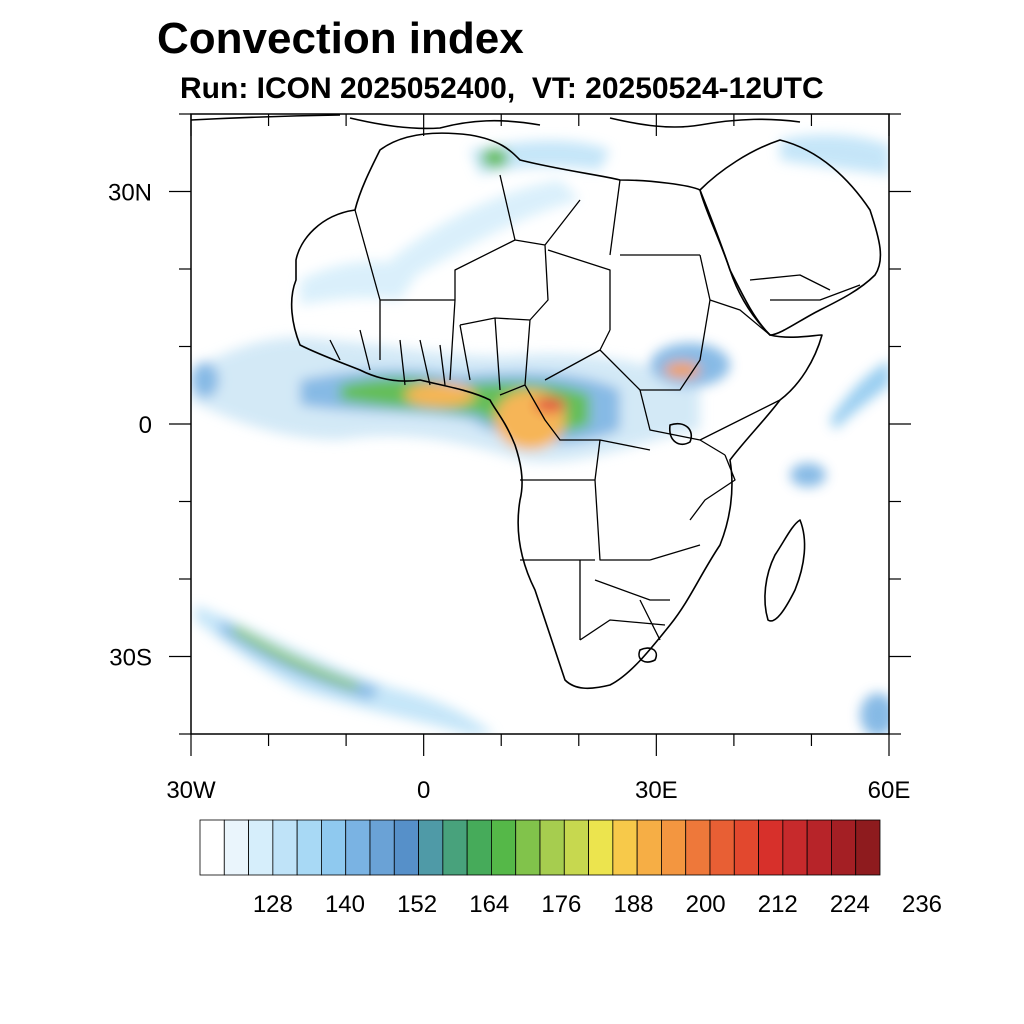 The image size is (1024, 1024). What do you see at coordinates (417, 904) in the screenshot?
I see `colorbar-label: 152` at bounding box center [417, 904].